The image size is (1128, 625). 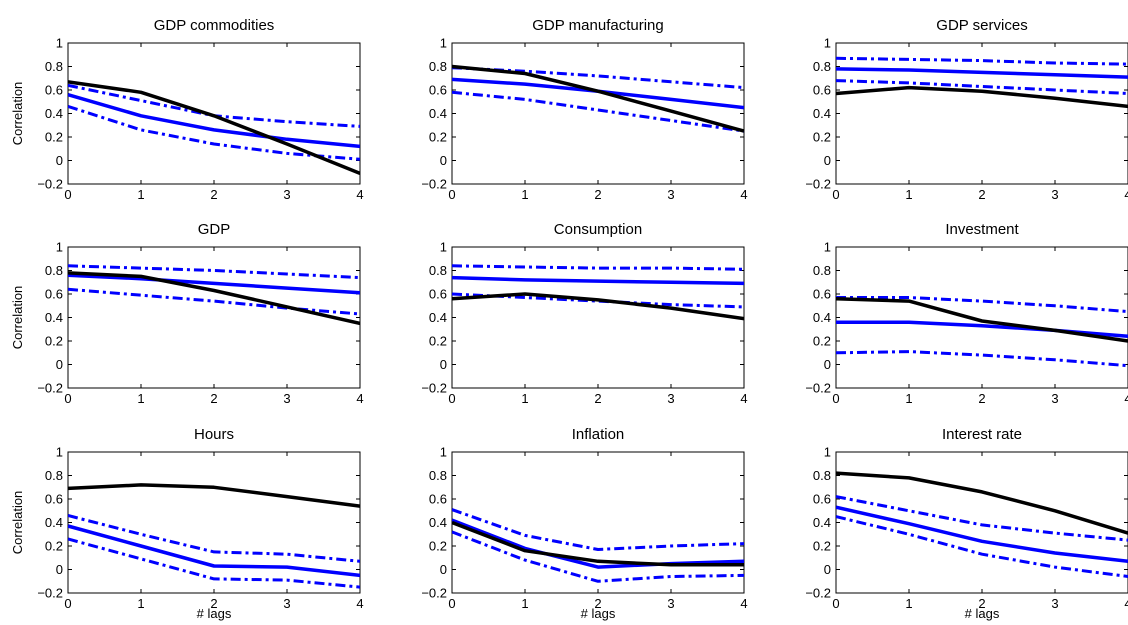 What do you see at coordinates (214, 229) in the screenshot?
I see `chart-title: GDP` at bounding box center [214, 229].